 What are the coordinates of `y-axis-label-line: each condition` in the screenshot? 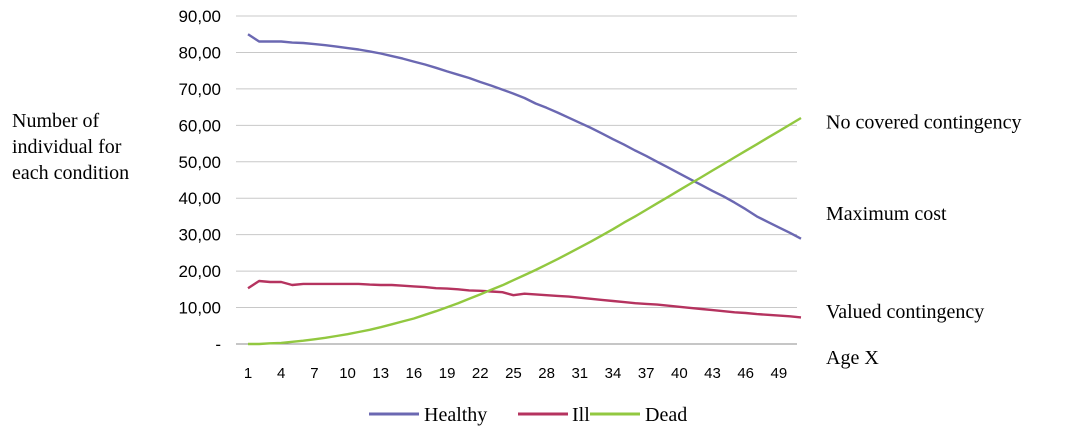 It's located at (71, 173).